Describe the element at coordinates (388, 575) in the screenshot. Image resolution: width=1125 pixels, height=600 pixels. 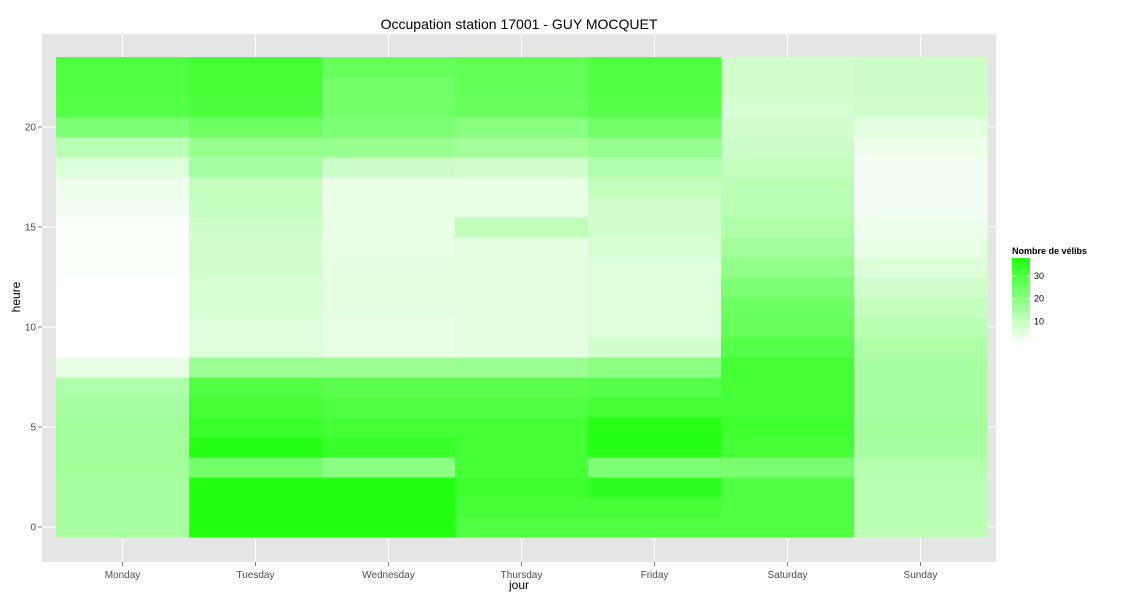
I see `x-tick-label: Wednesday` at that location.